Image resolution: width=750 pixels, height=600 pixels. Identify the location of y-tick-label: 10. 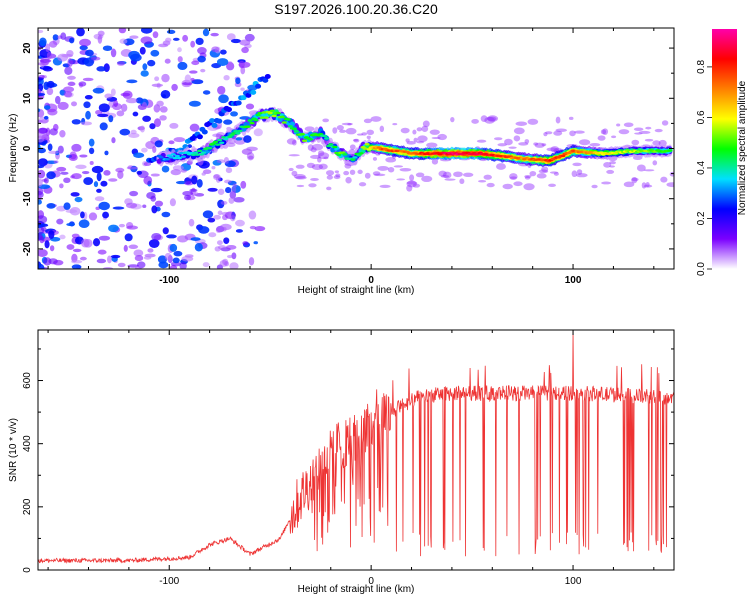
(27, 98).